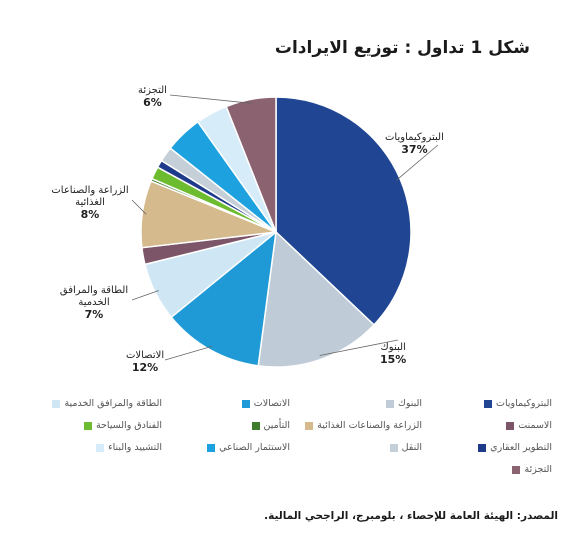  I want to click on pie-label-pct: 6%, so click(152, 102).